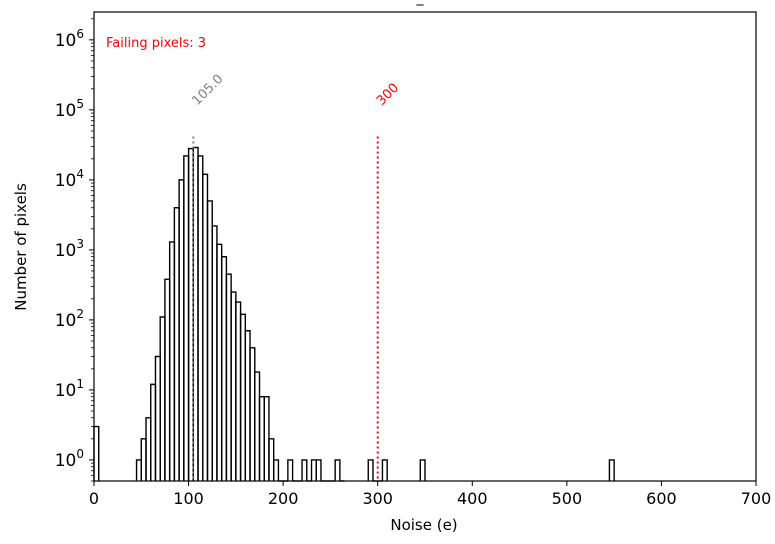 This screenshot has height=544, width=775. What do you see at coordinates (188, 498) in the screenshot?
I see `x-tick-label: 100` at bounding box center [188, 498].